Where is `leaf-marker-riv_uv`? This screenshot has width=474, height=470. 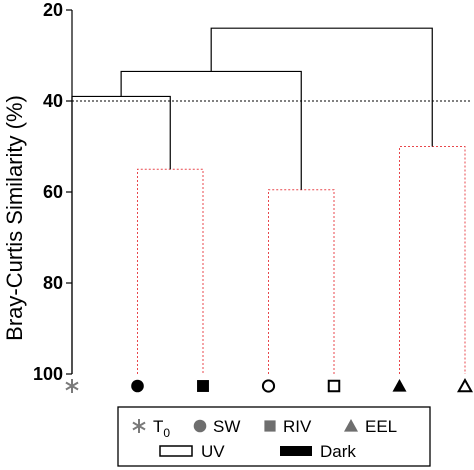
leaf-marker-riv_uv is located at coordinates (203, 386).